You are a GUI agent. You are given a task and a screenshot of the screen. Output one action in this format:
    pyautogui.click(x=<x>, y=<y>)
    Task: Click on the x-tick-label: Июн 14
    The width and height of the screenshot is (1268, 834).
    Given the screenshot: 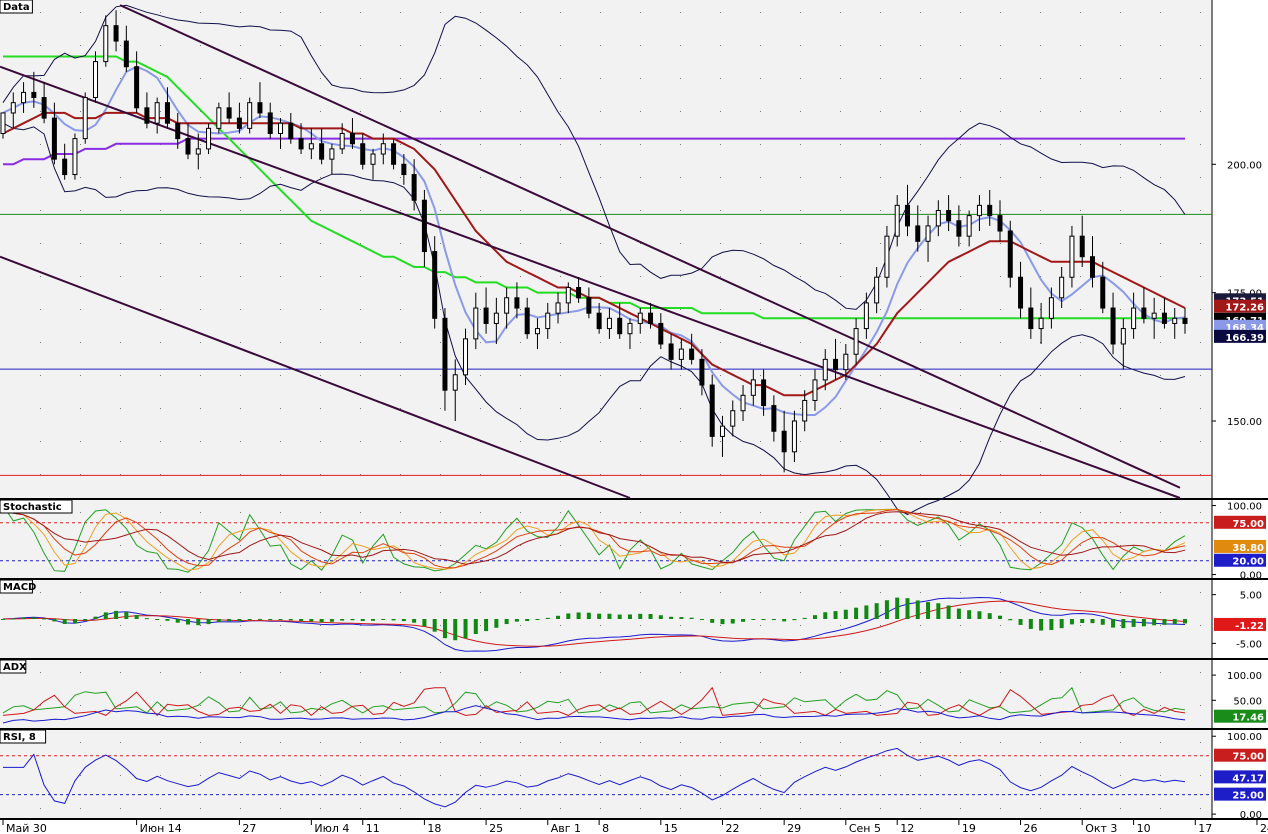 What is the action you would take?
    pyautogui.click(x=161, y=828)
    